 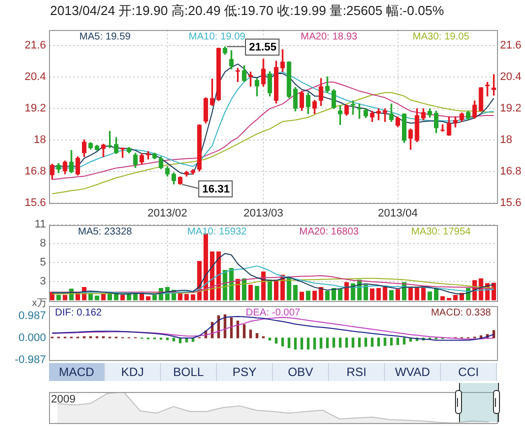 I want to click on y2-tick-label: 18, so click(x=506, y=140).